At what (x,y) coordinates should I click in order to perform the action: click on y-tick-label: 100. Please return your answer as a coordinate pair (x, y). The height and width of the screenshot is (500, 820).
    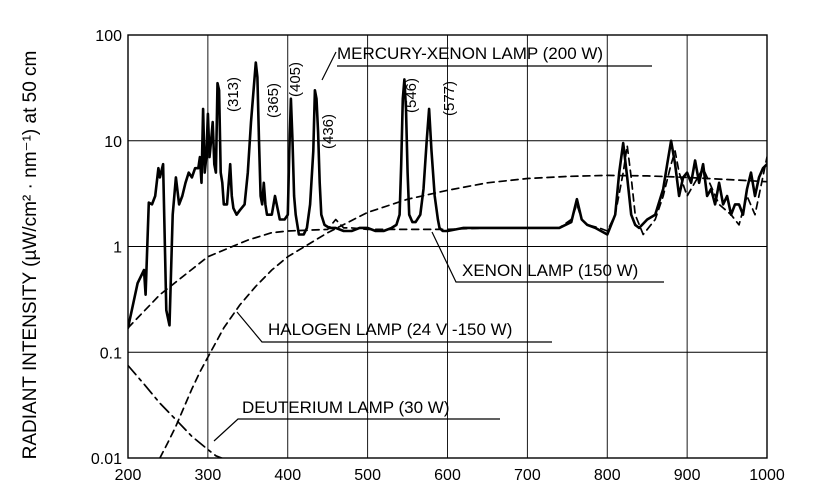
    Looking at the image, I should click on (108, 36).